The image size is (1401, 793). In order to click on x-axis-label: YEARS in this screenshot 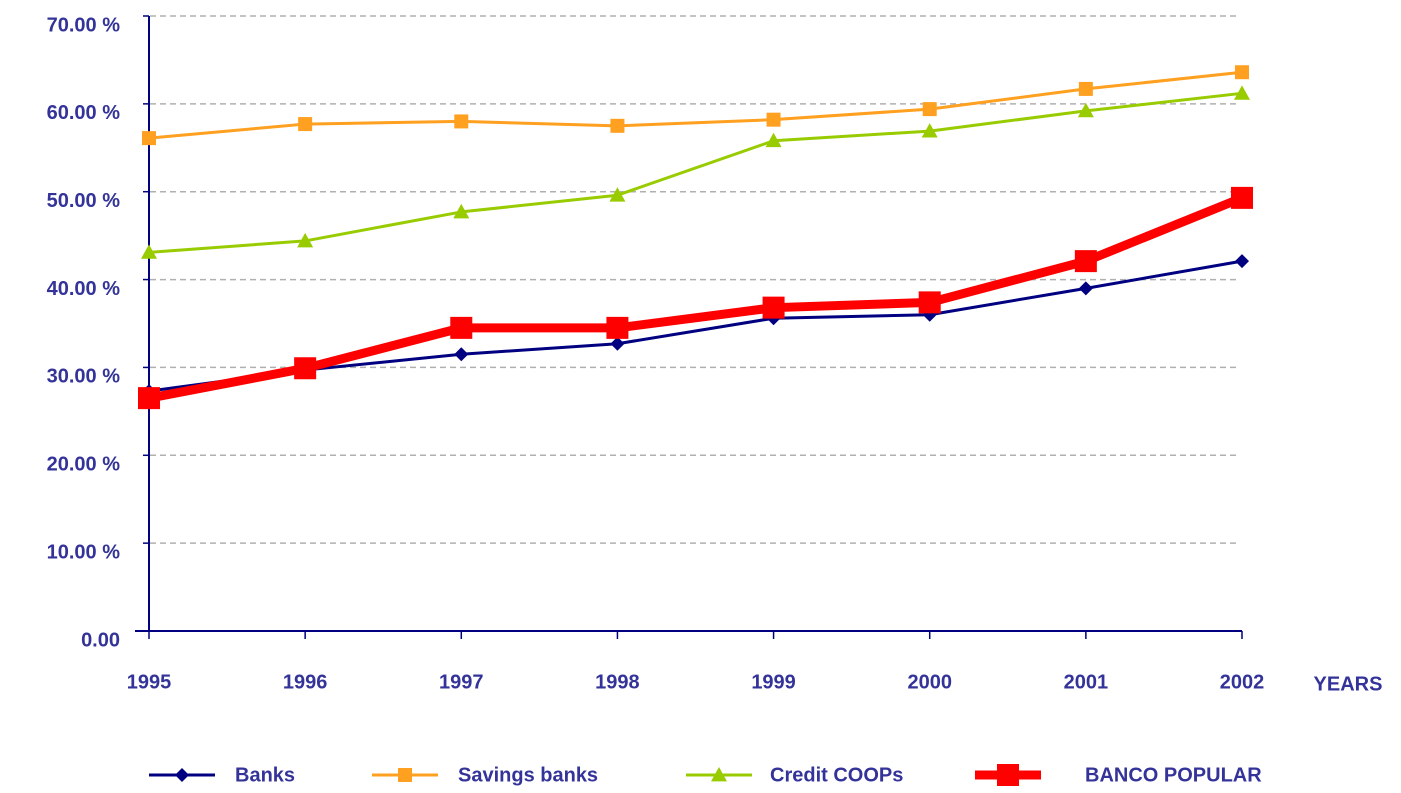, I will do `click(1348, 684)`.